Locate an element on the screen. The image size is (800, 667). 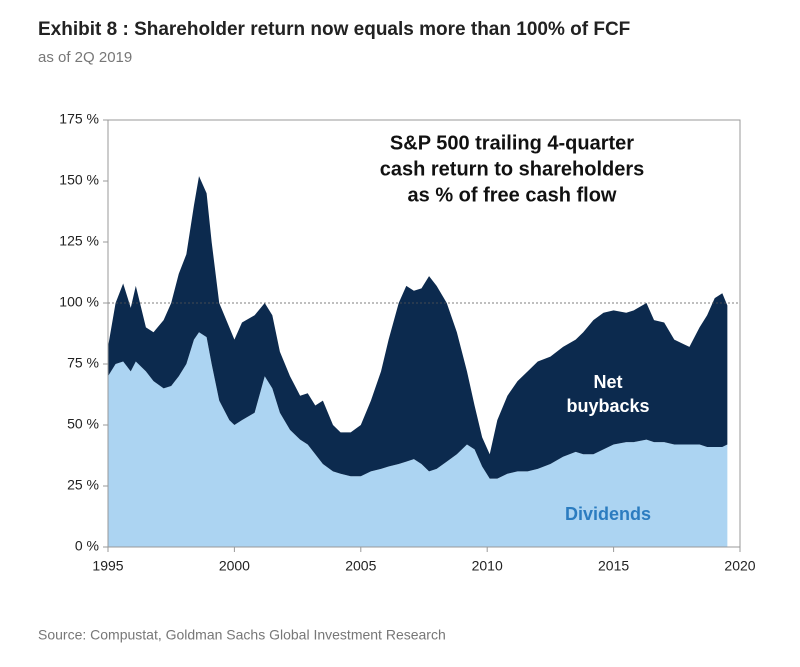
x-tick-label: 2020 is located at coordinates (739, 566).